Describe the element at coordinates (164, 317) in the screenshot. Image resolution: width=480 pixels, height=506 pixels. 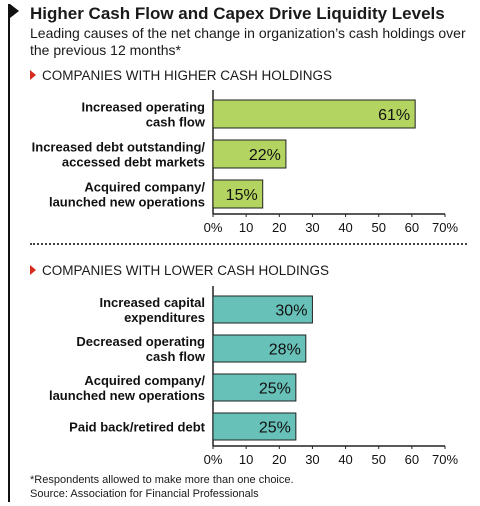
I see `category-label: expenditures` at that location.